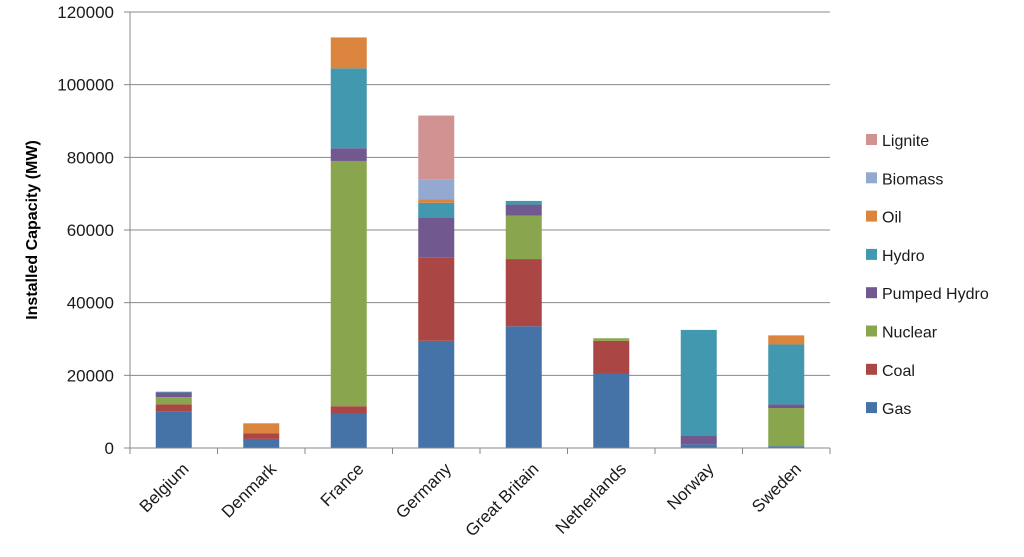  What do you see at coordinates (591, 498) in the screenshot?
I see `x-tick-label: Netherlands` at bounding box center [591, 498].